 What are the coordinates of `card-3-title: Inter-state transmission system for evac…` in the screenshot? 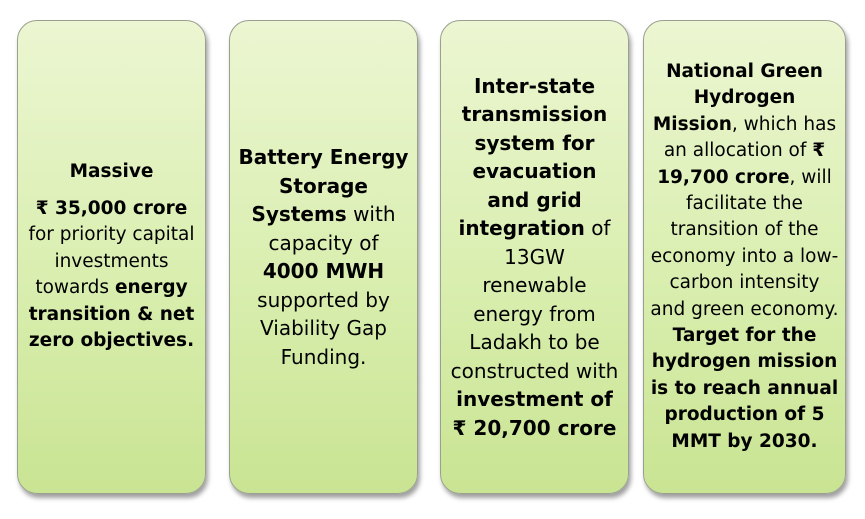 It's located at (533, 157).